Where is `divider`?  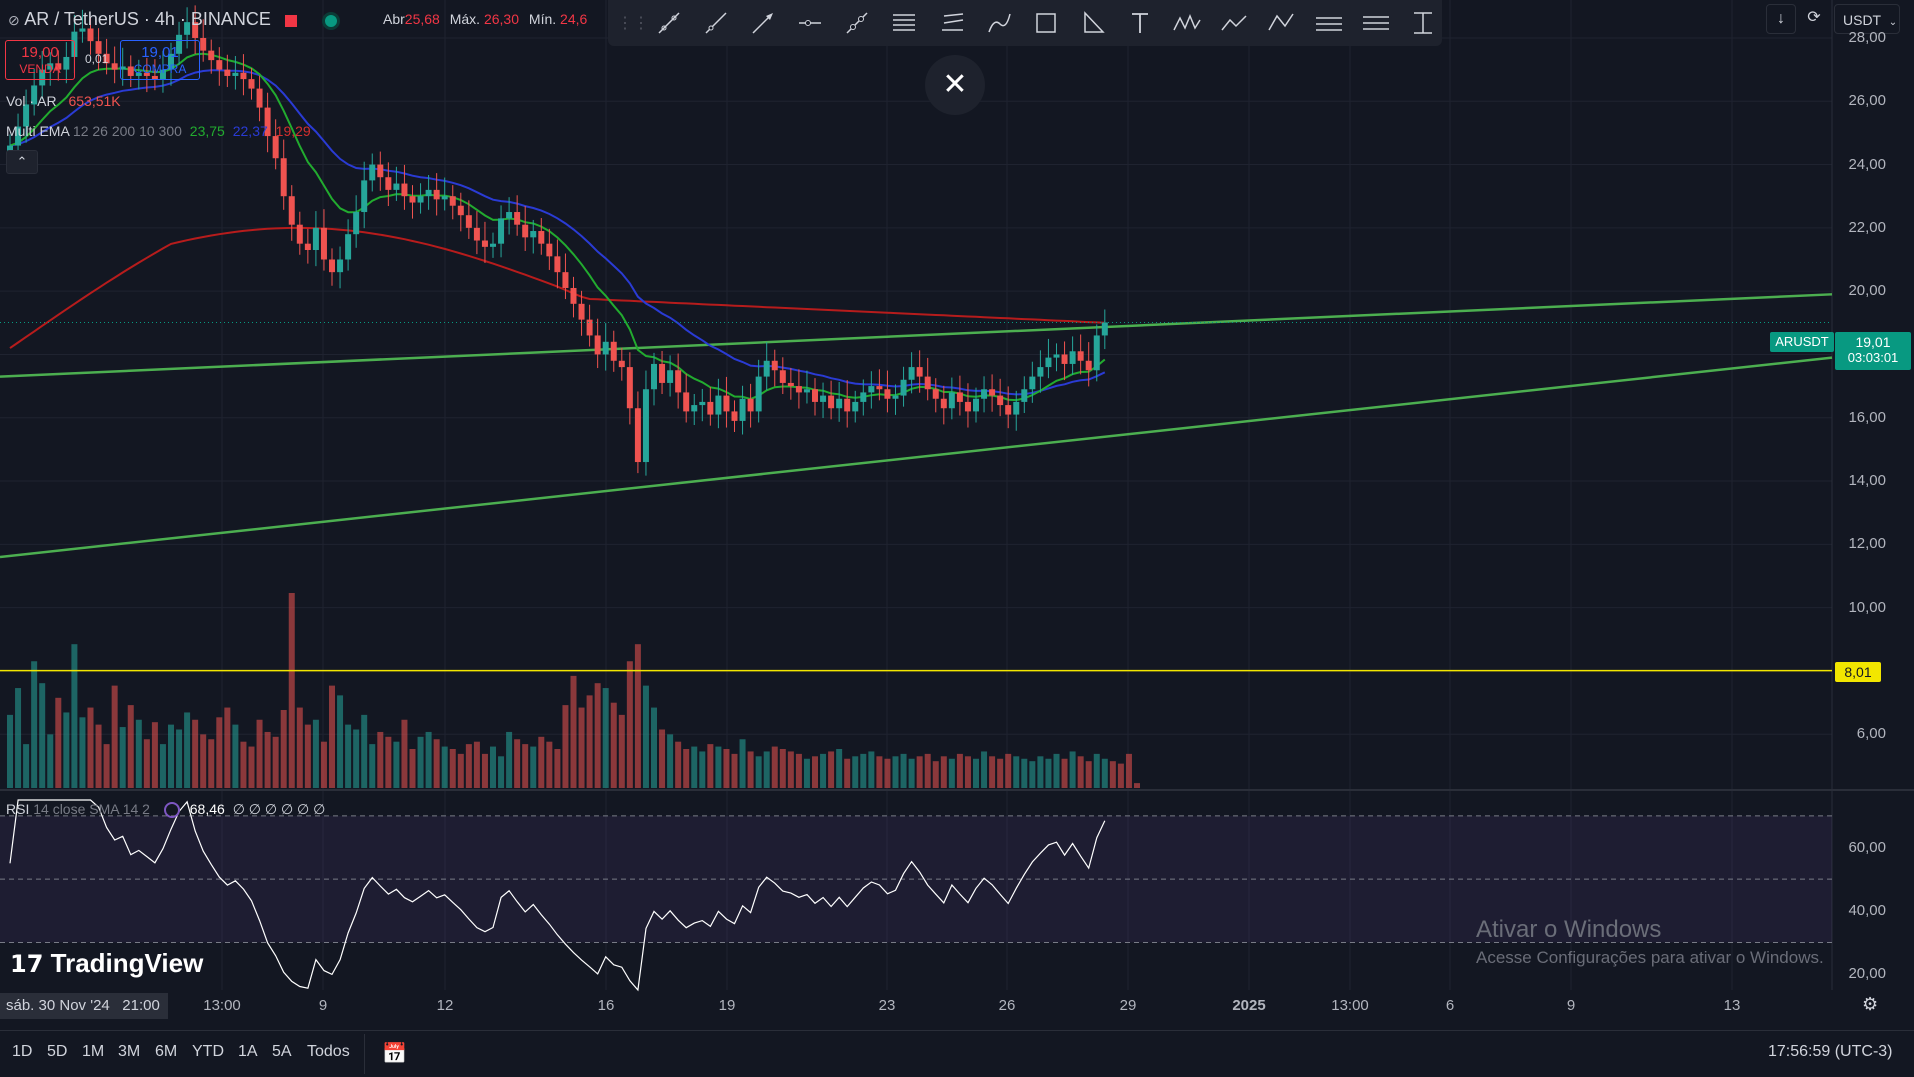 divider is located at coordinates (364, 1054).